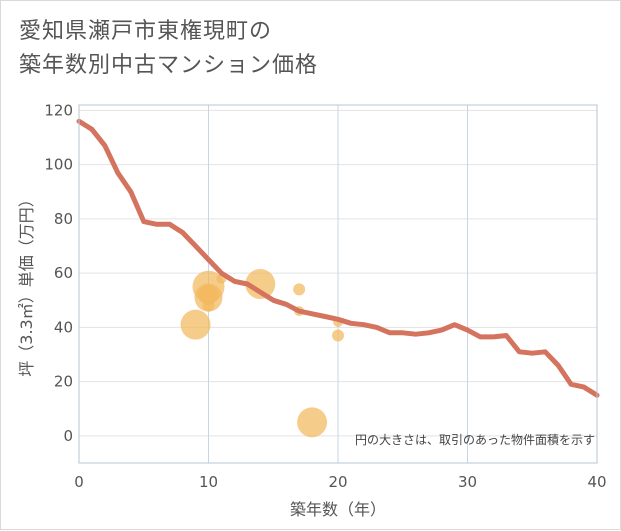 Image resolution: width=621 pixels, height=531 pixels. Describe the element at coordinates (596, 482) in the screenshot. I see `x-tick-label: 40` at that location.